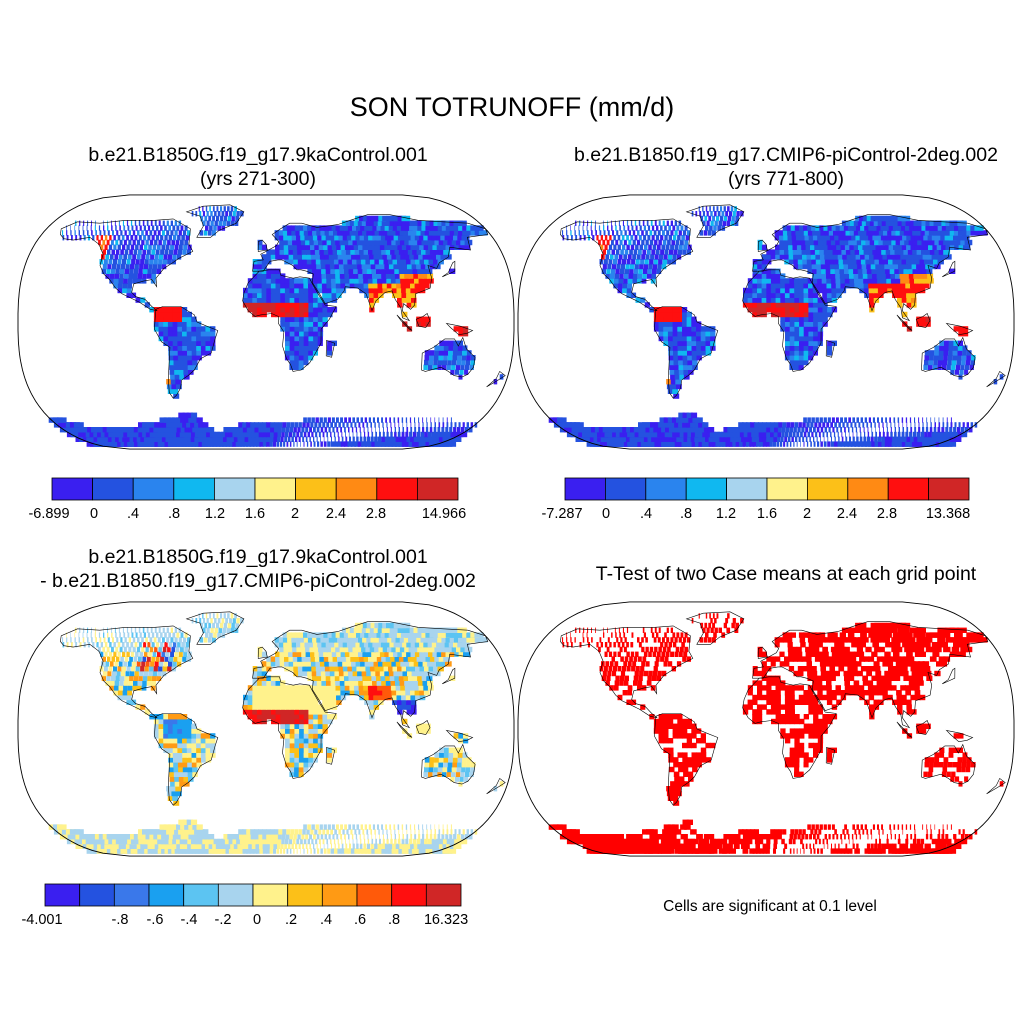 This screenshot has width=1024, height=1024. I want to click on colorbar-difference, so click(253, 895).